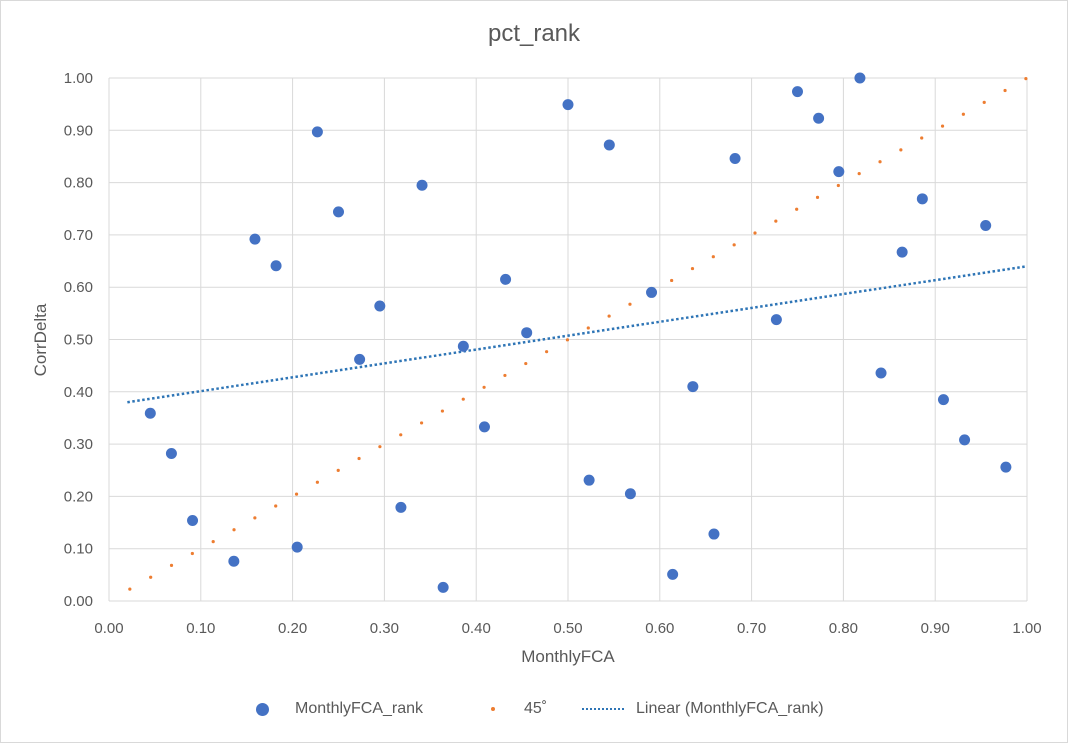 The width and height of the screenshot is (1068, 743). I want to click on legend-item-trendline: Linear (MonthlyFCA_rank), so click(703, 709).